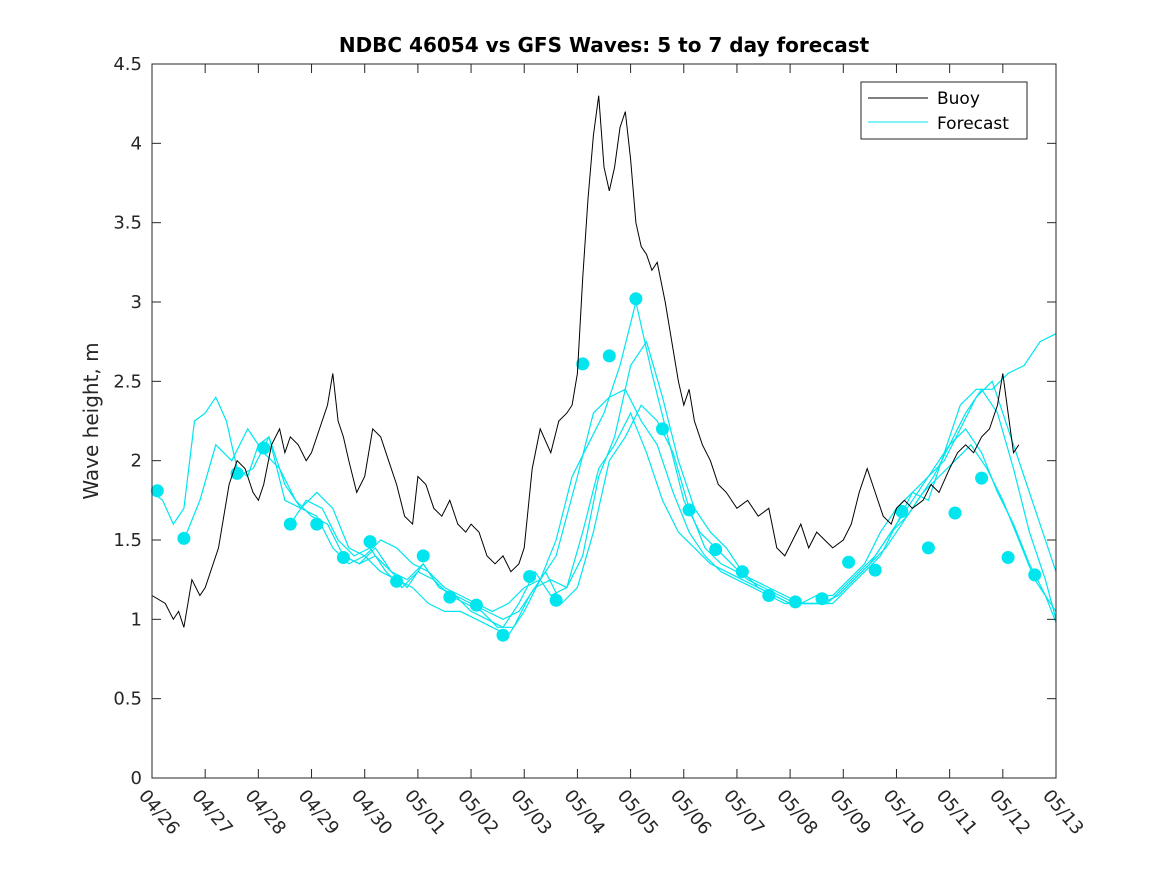 The width and height of the screenshot is (1167, 875). I want to click on y-tick-label: 4.5, so click(127, 64).